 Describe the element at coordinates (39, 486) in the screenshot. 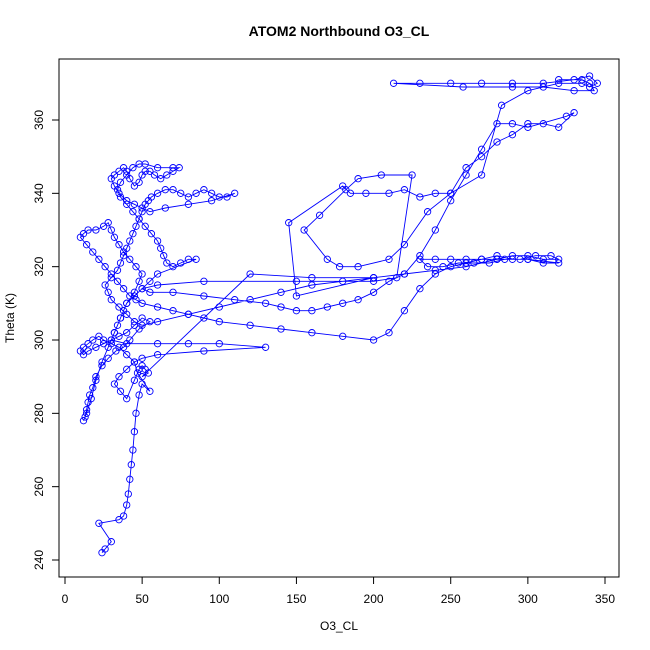

I see `y-tick-label: 260` at that location.